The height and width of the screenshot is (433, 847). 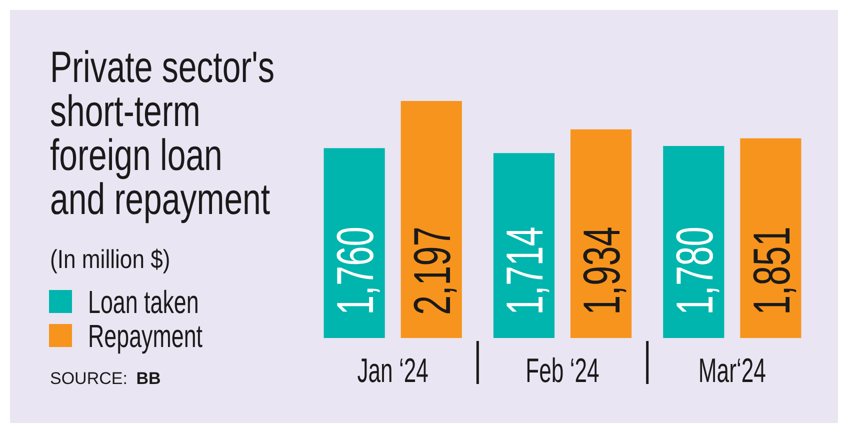 What do you see at coordinates (392, 371) in the screenshot?
I see `x-tick-label: Jan ‘24` at bounding box center [392, 371].